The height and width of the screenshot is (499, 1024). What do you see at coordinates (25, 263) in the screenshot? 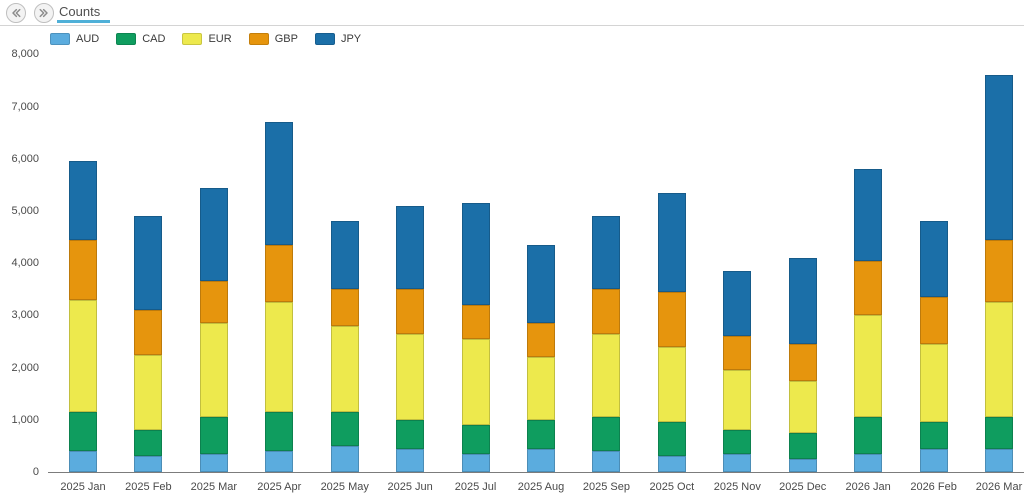
I see `y-axis-tick-label: 4,000` at bounding box center [25, 263].